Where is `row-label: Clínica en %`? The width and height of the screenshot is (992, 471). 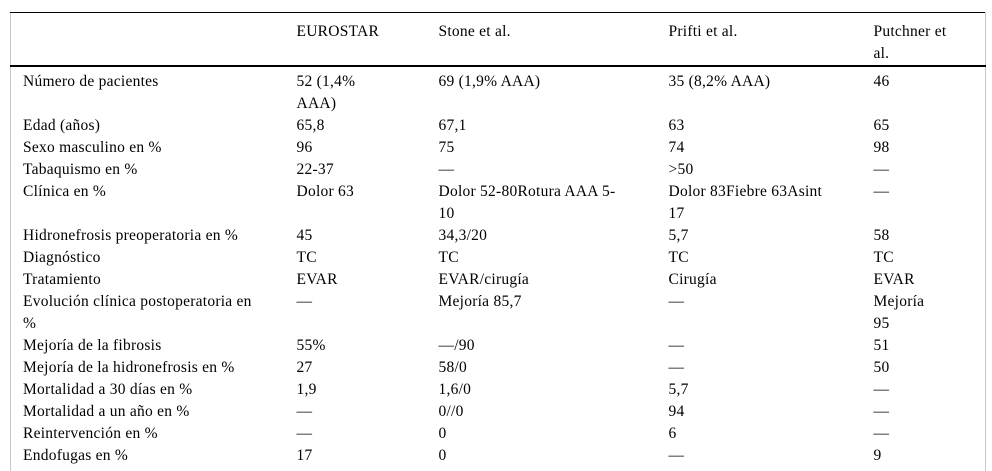 row-label: Clínica en % is located at coordinates (65, 191).